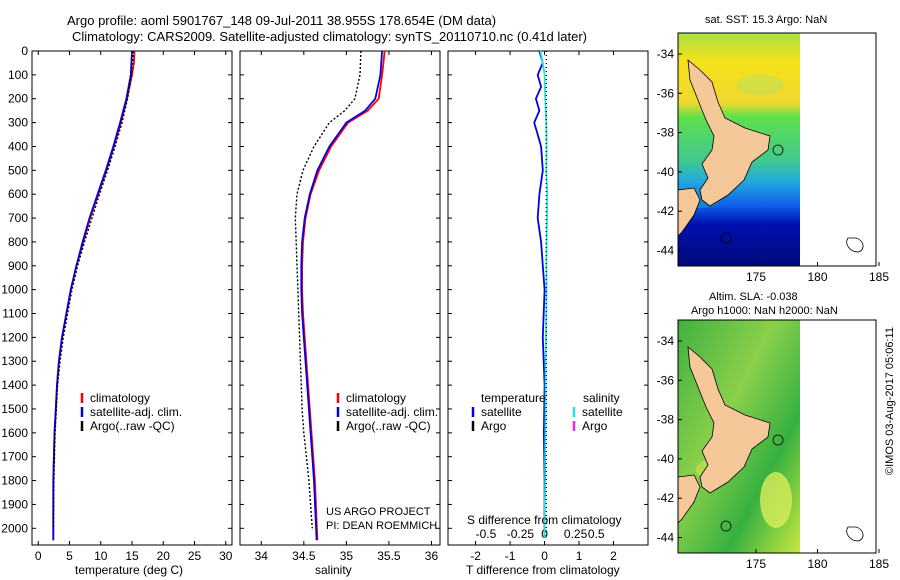 This screenshot has height=580, width=900. I want to click on y-tick-label: 200, so click(18, 99).